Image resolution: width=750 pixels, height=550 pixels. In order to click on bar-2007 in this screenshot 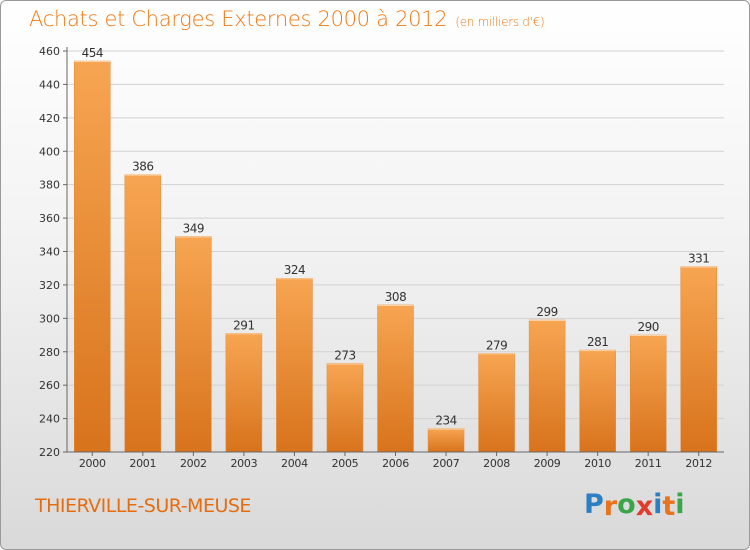, I will do `click(446, 440)`.